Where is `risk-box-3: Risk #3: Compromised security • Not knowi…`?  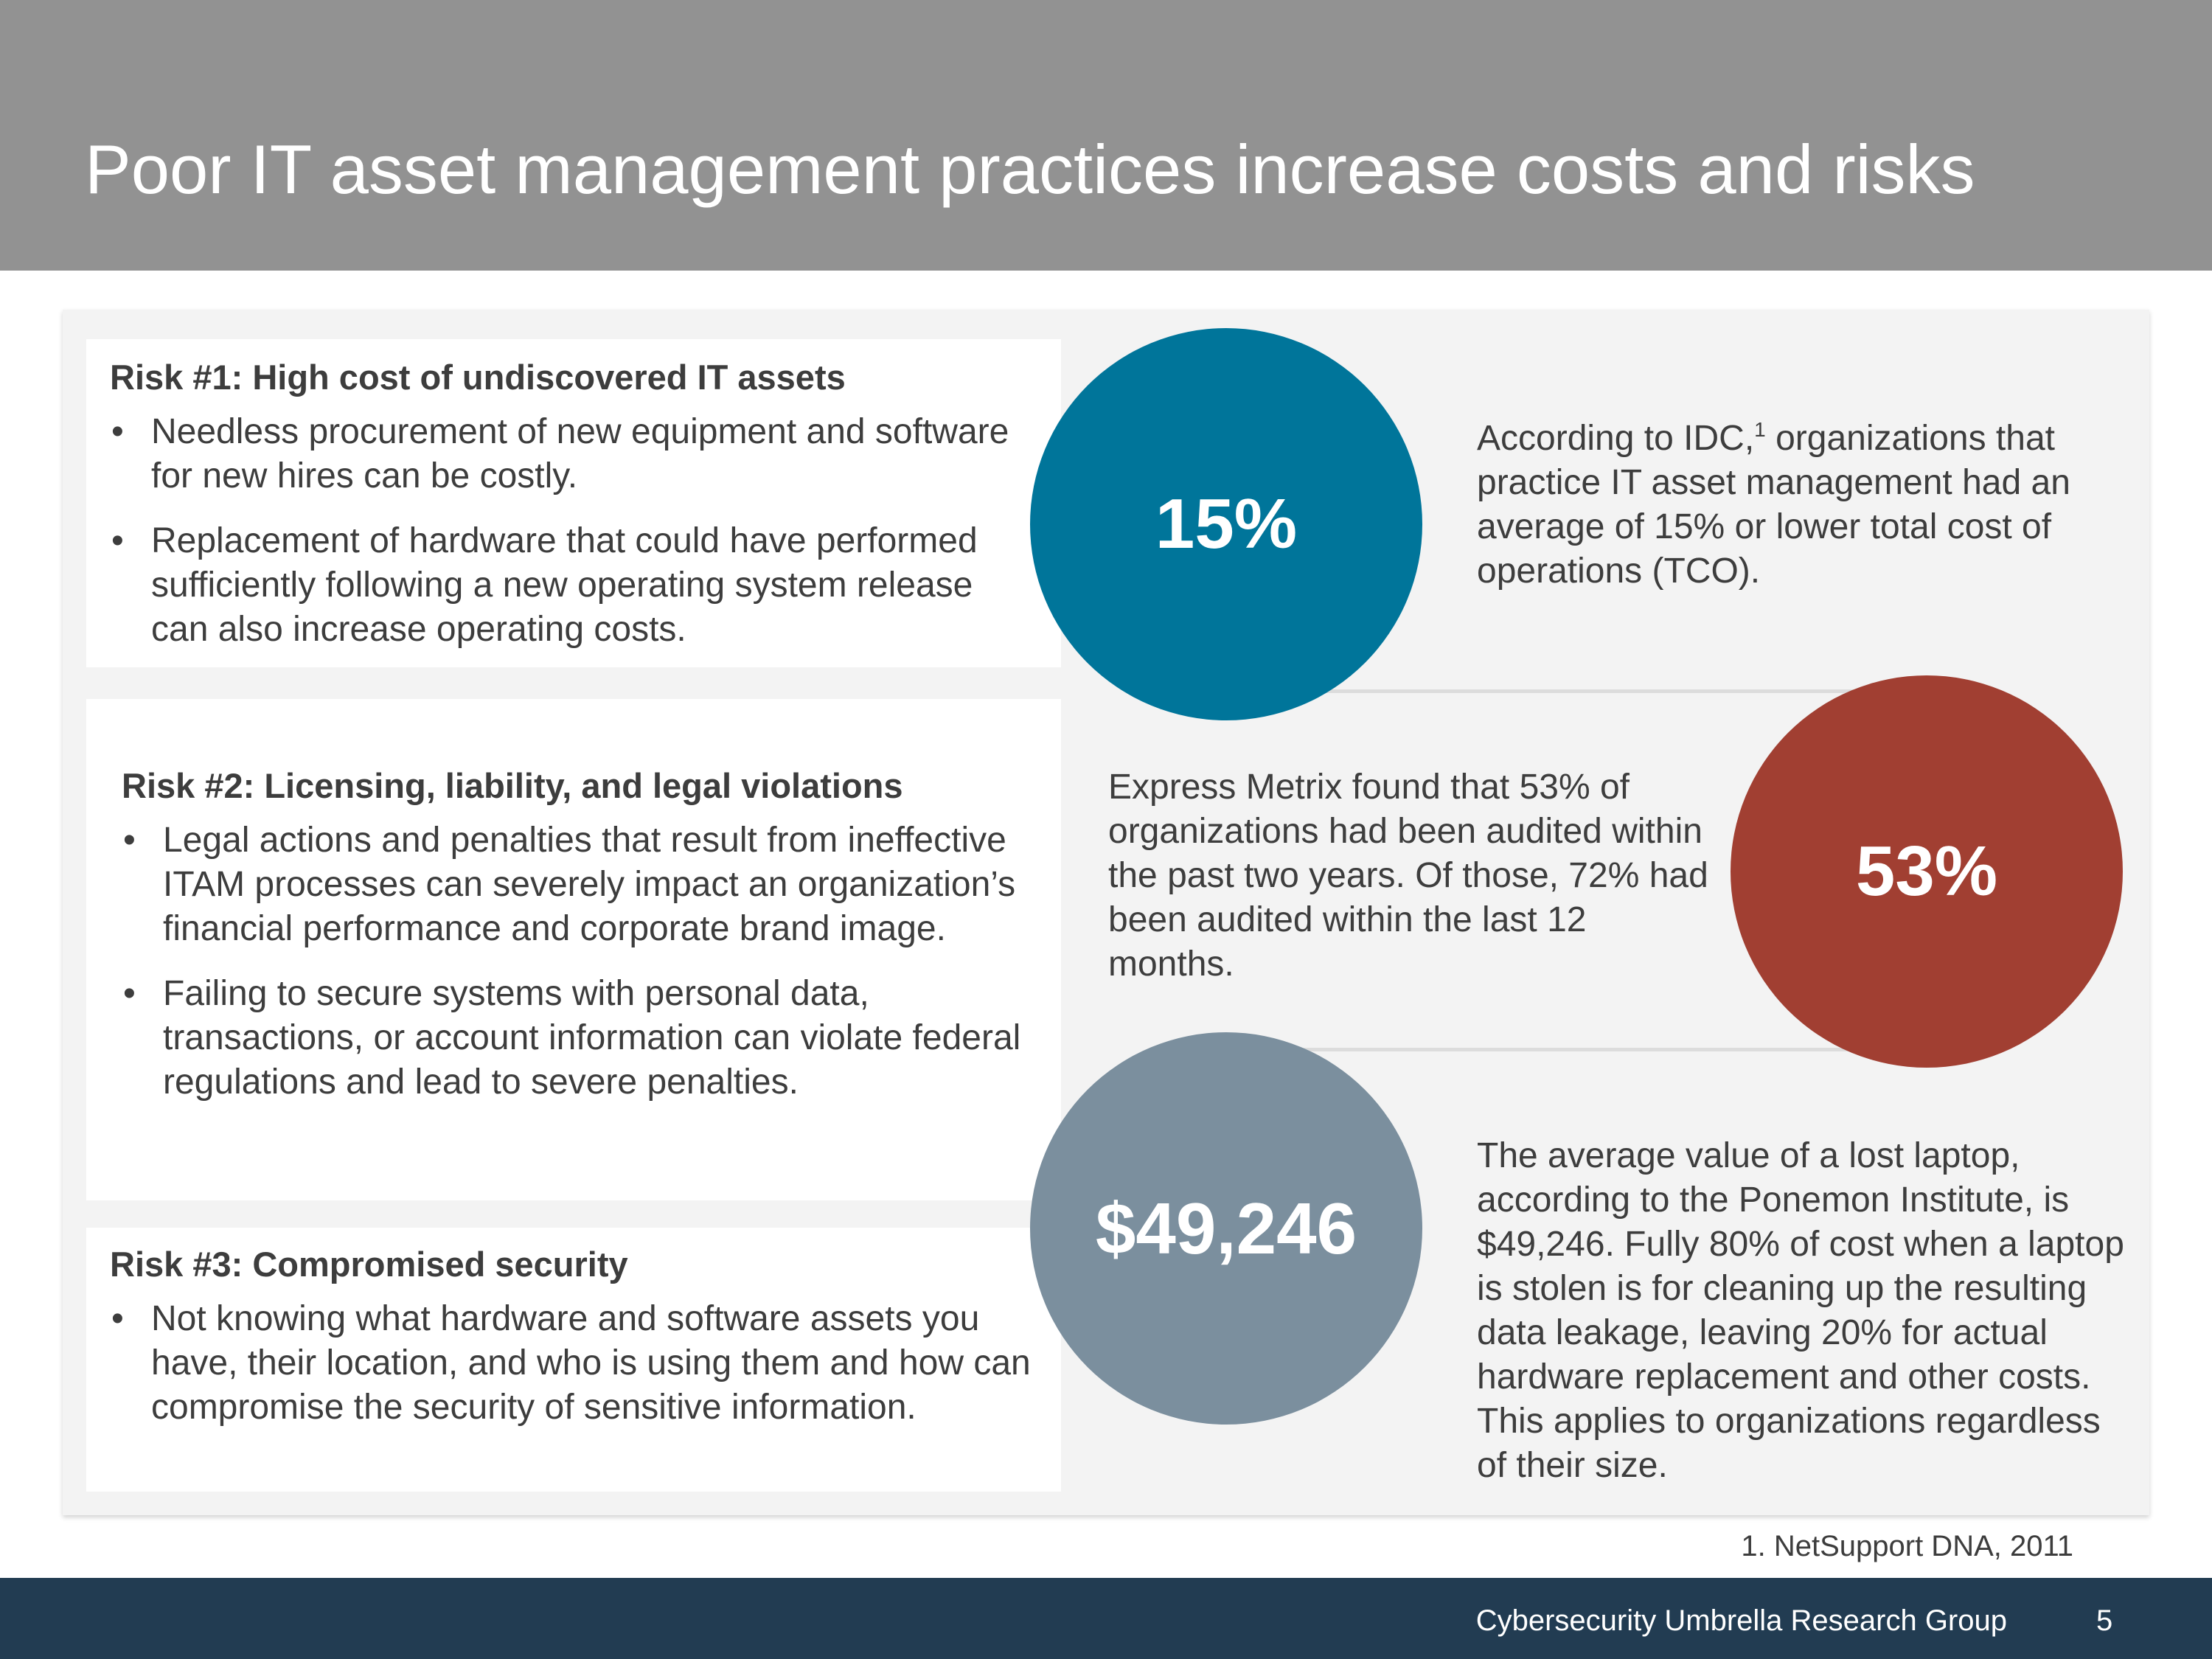 risk-box-3: Risk #3: Compromised security • Not knowi… is located at coordinates (573, 1360).